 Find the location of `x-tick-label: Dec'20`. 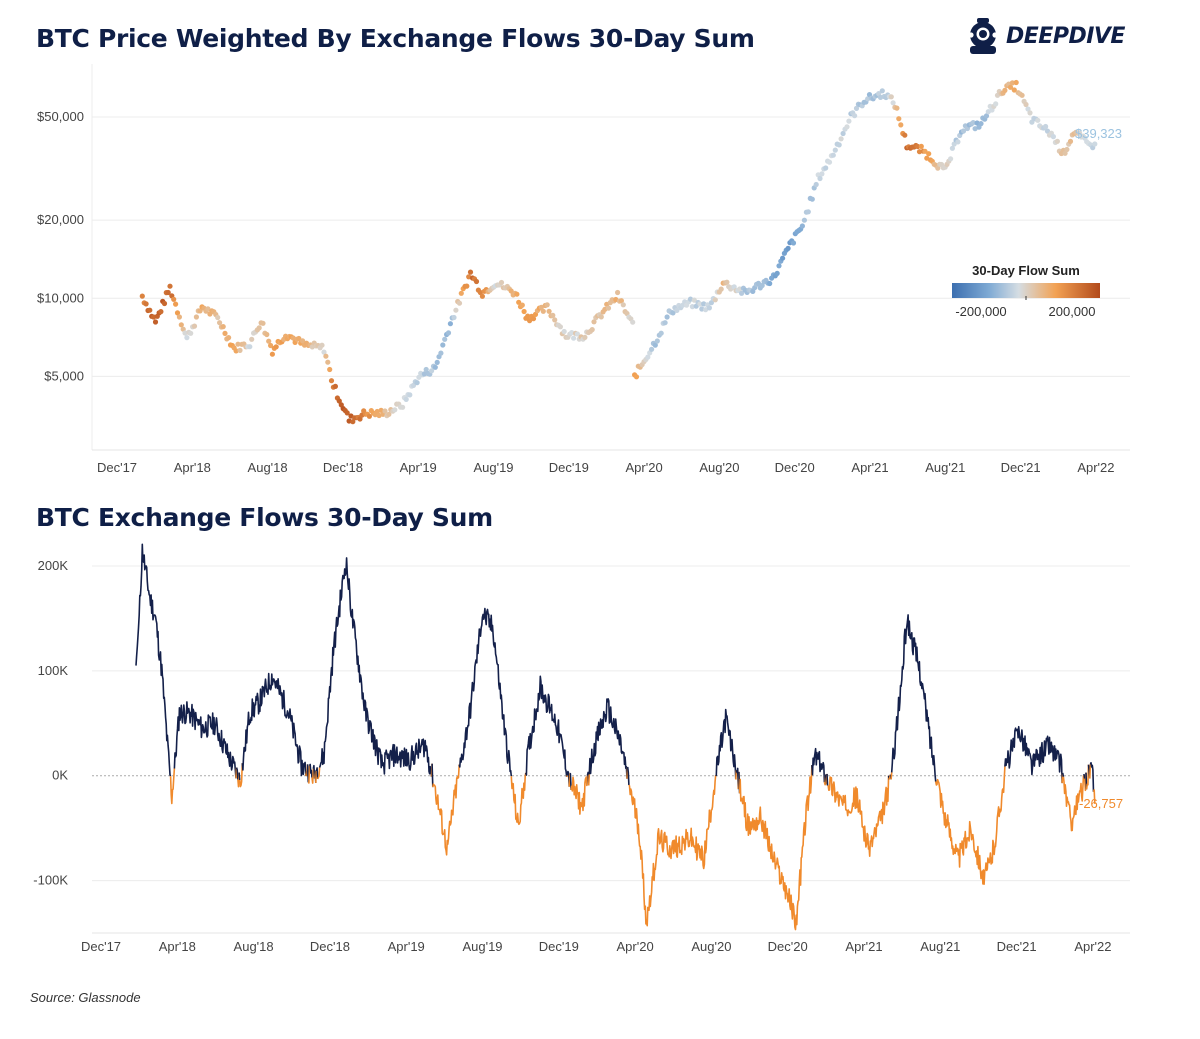

x-tick-label: Dec'20 is located at coordinates (788, 946).